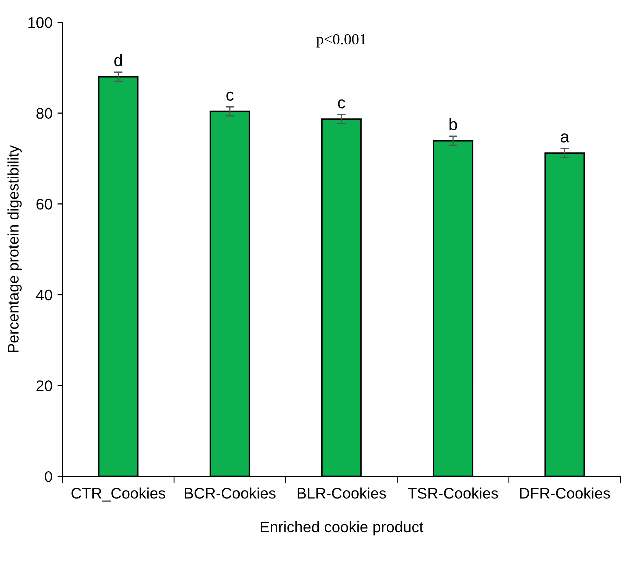 This screenshot has width=627, height=564. Describe the element at coordinates (342, 528) in the screenshot. I see `x-axis-title: Enriched cookie product` at that location.